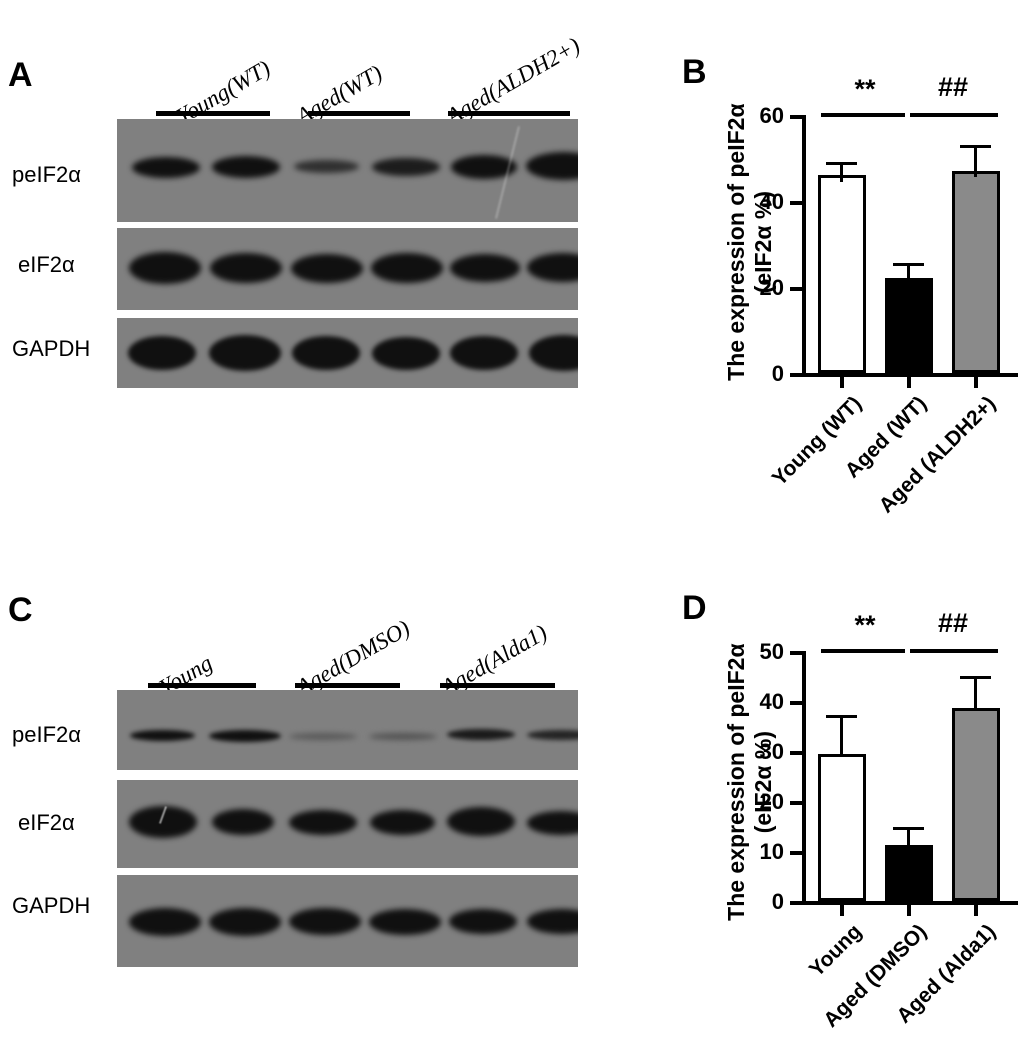 The image size is (1020, 1046). I want to click on group-label-aged-dmso: Aged(DMSO), so click(353, 658).